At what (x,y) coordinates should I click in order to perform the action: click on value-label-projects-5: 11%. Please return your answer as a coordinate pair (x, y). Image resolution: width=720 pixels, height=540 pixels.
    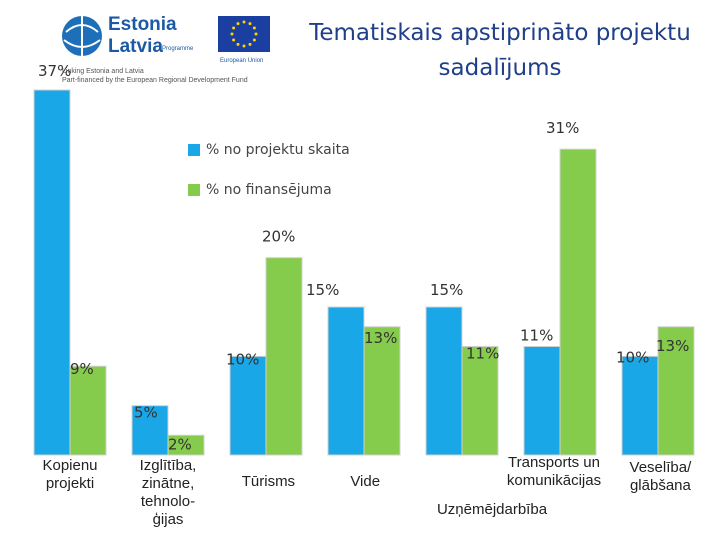
    Looking at the image, I should click on (536, 335).